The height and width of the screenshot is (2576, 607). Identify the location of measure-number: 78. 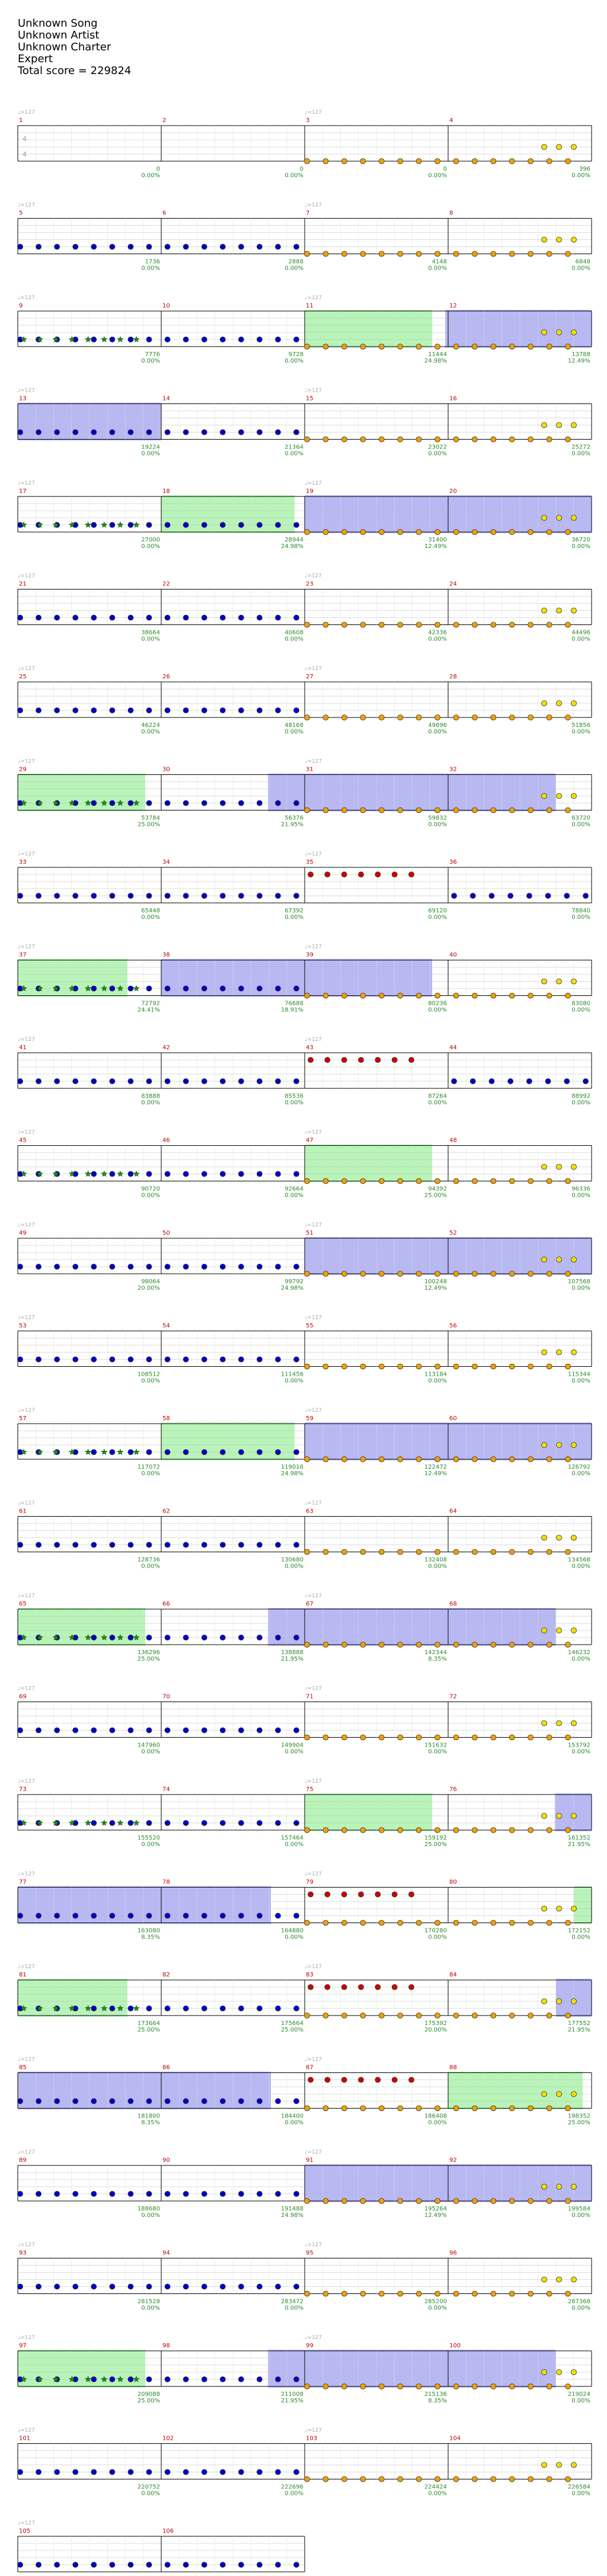
(166, 1883).